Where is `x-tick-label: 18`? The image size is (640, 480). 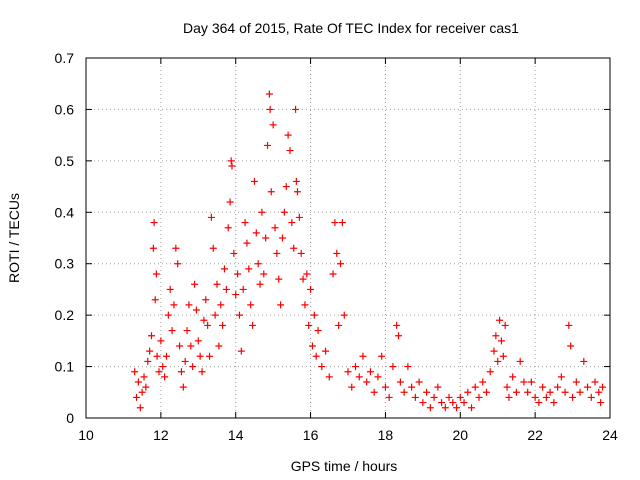 x-tick-label: 18 is located at coordinates (386, 435).